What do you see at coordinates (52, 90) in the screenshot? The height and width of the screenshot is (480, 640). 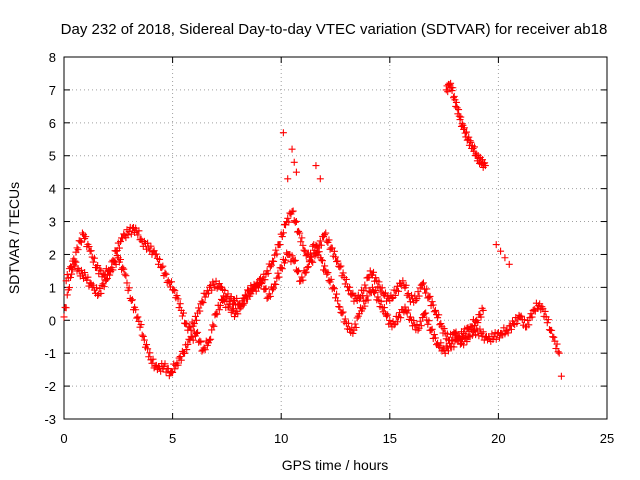 I see `y-tick-label: 7` at bounding box center [52, 90].